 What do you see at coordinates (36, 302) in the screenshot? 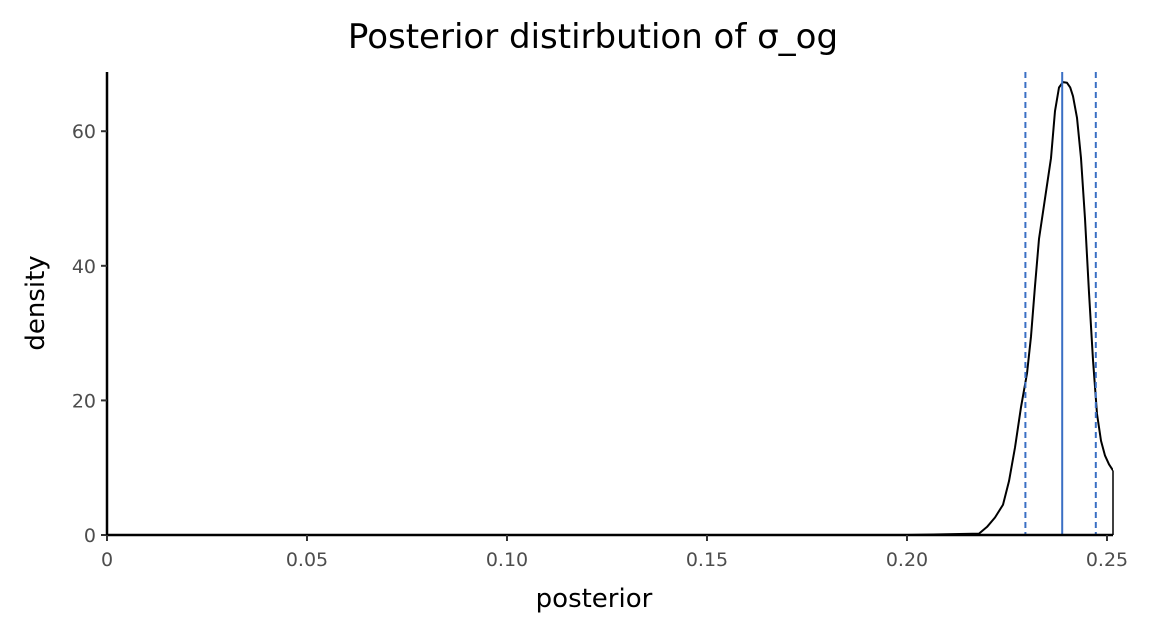
I see `y-axis-title: density` at bounding box center [36, 302].